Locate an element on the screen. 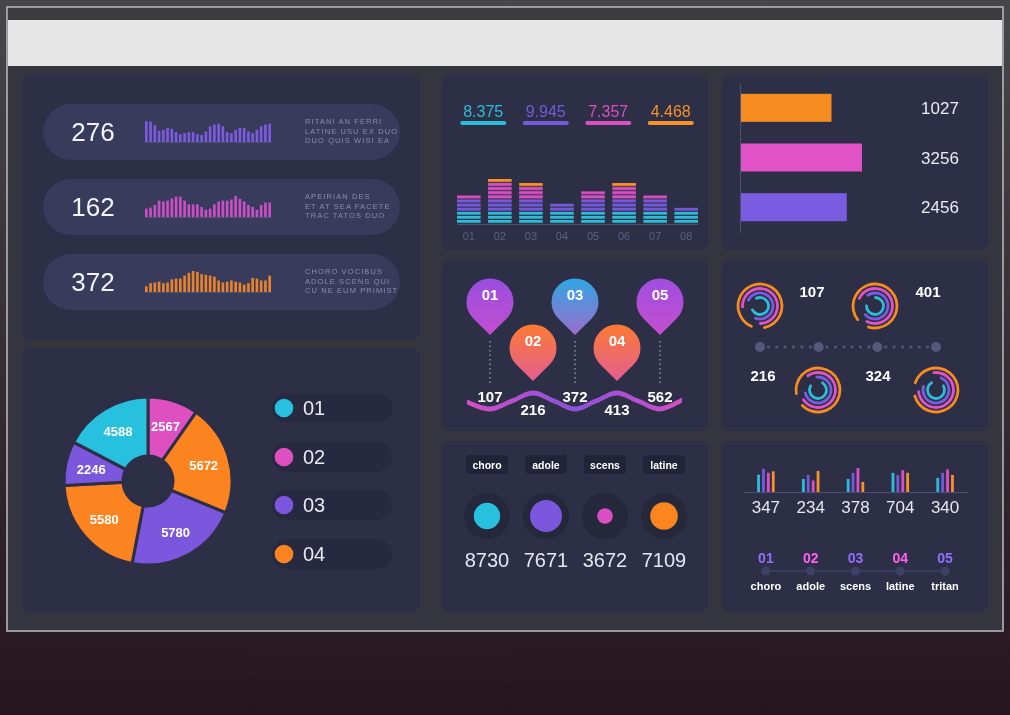 This screenshot has width=1010, height=715. data-label: 5780 is located at coordinates (176, 533).